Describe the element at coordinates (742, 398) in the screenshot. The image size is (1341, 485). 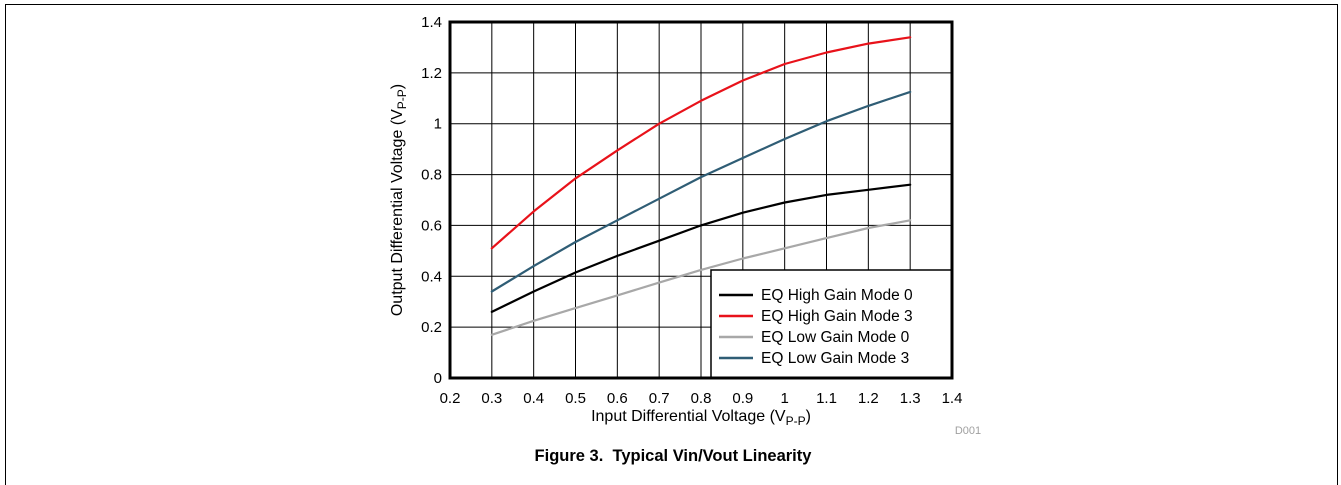
I see `x-tick-label: 0.9` at that location.